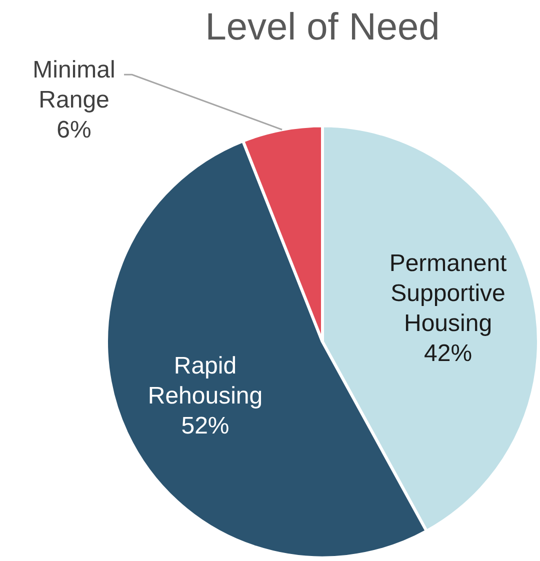 The width and height of the screenshot is (540, 561). What do you see at coordinates (322, 27) in the screenshot?
I see `chart-title: Level of Need` at bounding box center [322, 27].